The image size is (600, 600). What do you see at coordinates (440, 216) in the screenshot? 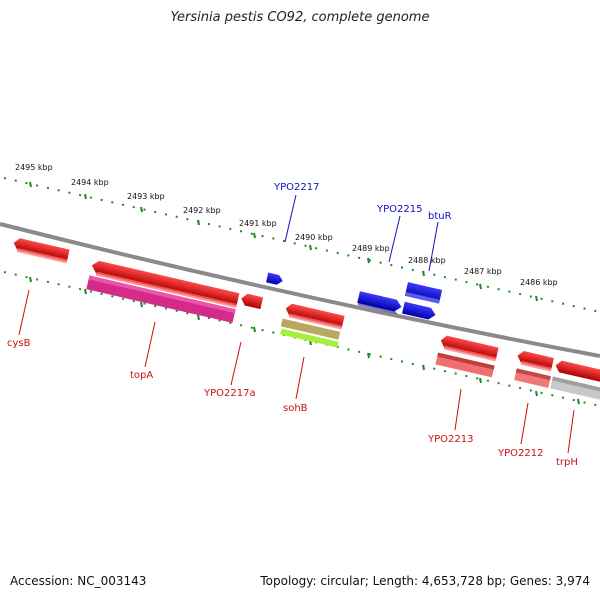
I see `gene-label-btur: btuR` at bounding box center [440, 216].